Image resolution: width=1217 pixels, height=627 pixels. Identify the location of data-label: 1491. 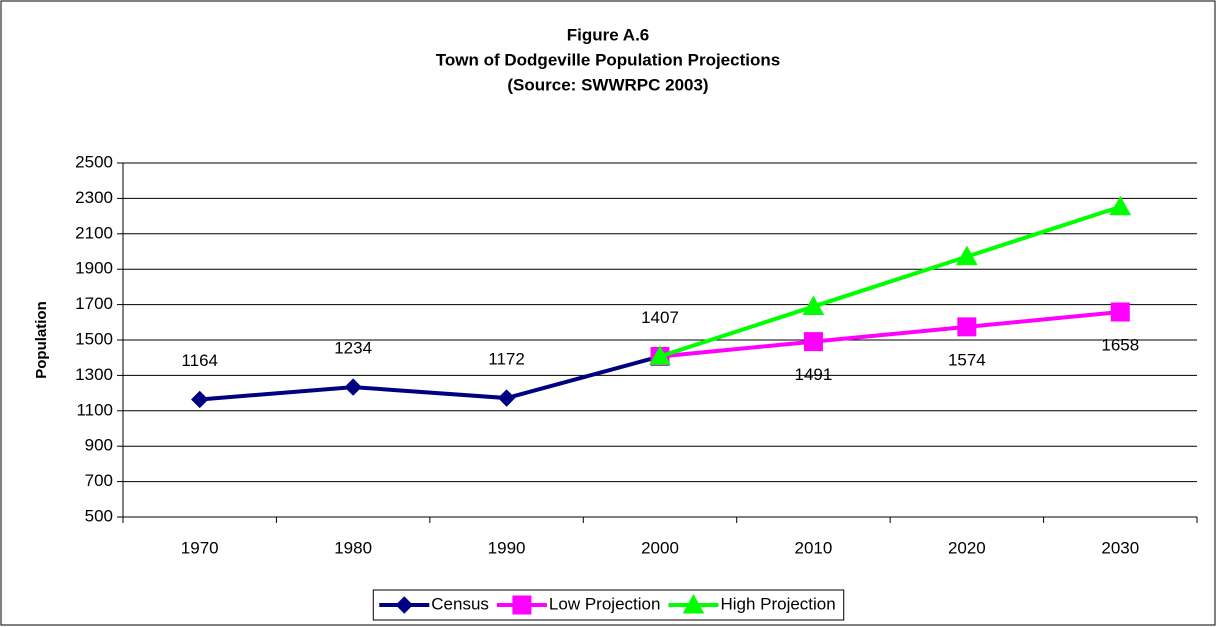
(814, 374).